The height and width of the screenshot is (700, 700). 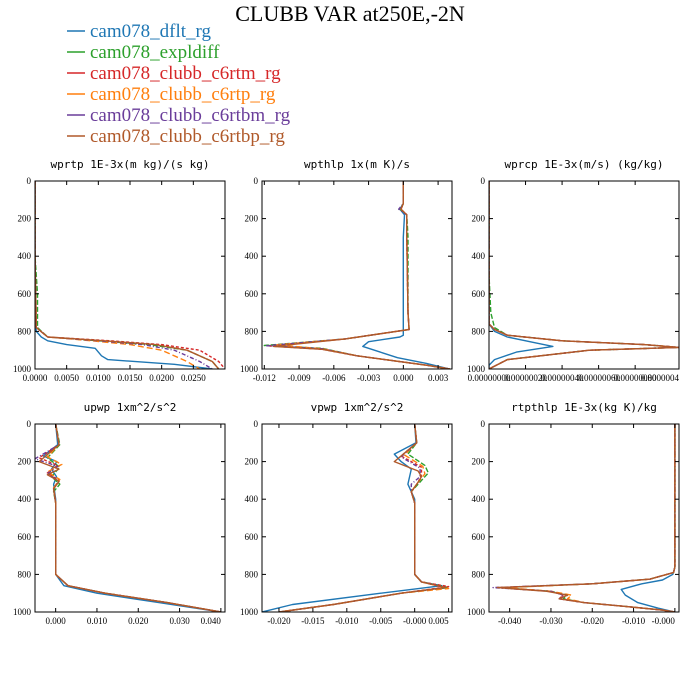 I want to click on x-tick-label: -0.030, so click(x=551, y=621).